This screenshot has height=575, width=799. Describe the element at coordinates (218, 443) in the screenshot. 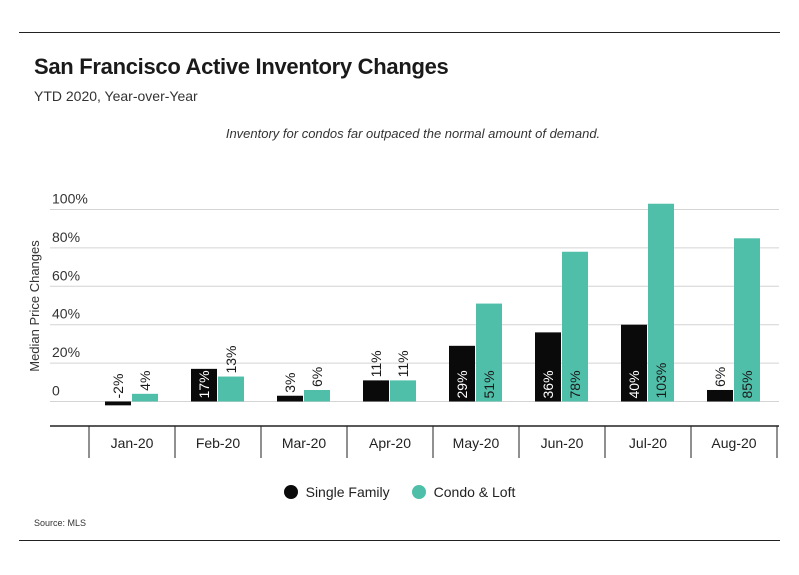

I see `x-tick-label: Feb-20` at that location.